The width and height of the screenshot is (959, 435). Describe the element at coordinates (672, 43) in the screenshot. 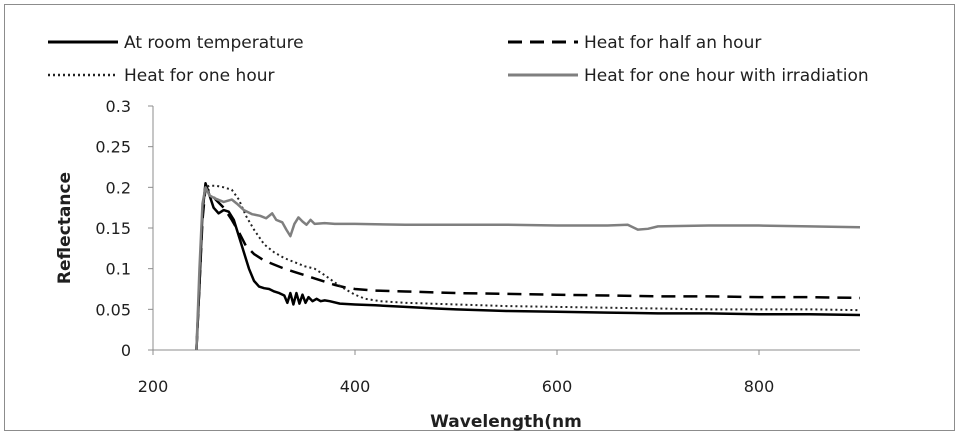

I see `legend-label-heat-for-half-an-hour: Heat for half an hour` at that location.